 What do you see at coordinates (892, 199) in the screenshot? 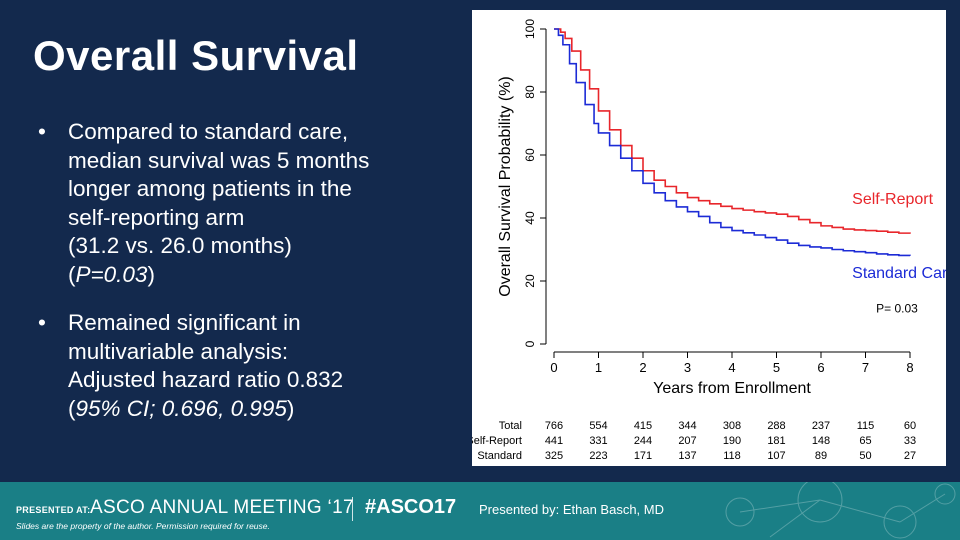
I see `series-label: Self-Report` at bounding box center [892, 199].